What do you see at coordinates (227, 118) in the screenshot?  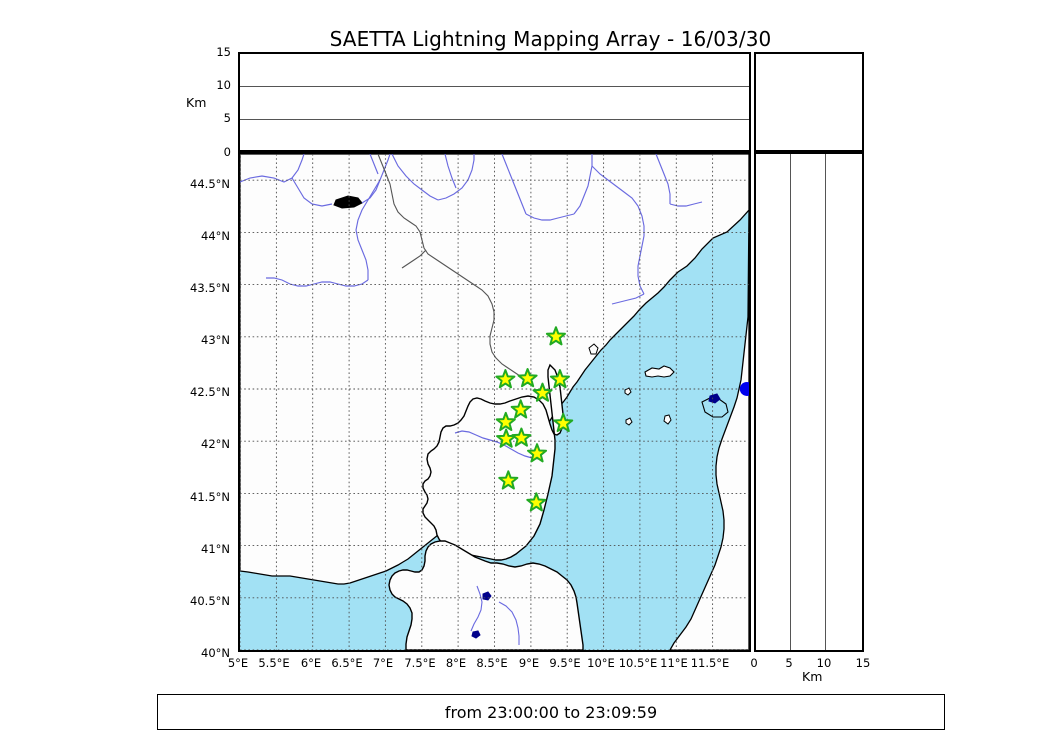 I see `top-panel-ytick-5: 5` at bounding box center [227, 118].